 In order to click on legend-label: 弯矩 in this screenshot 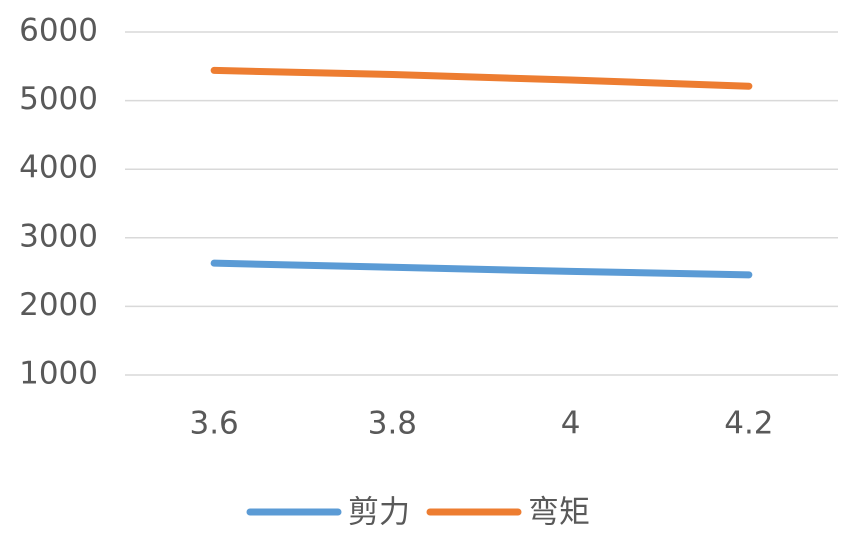, I will do `click(559, 513)`.